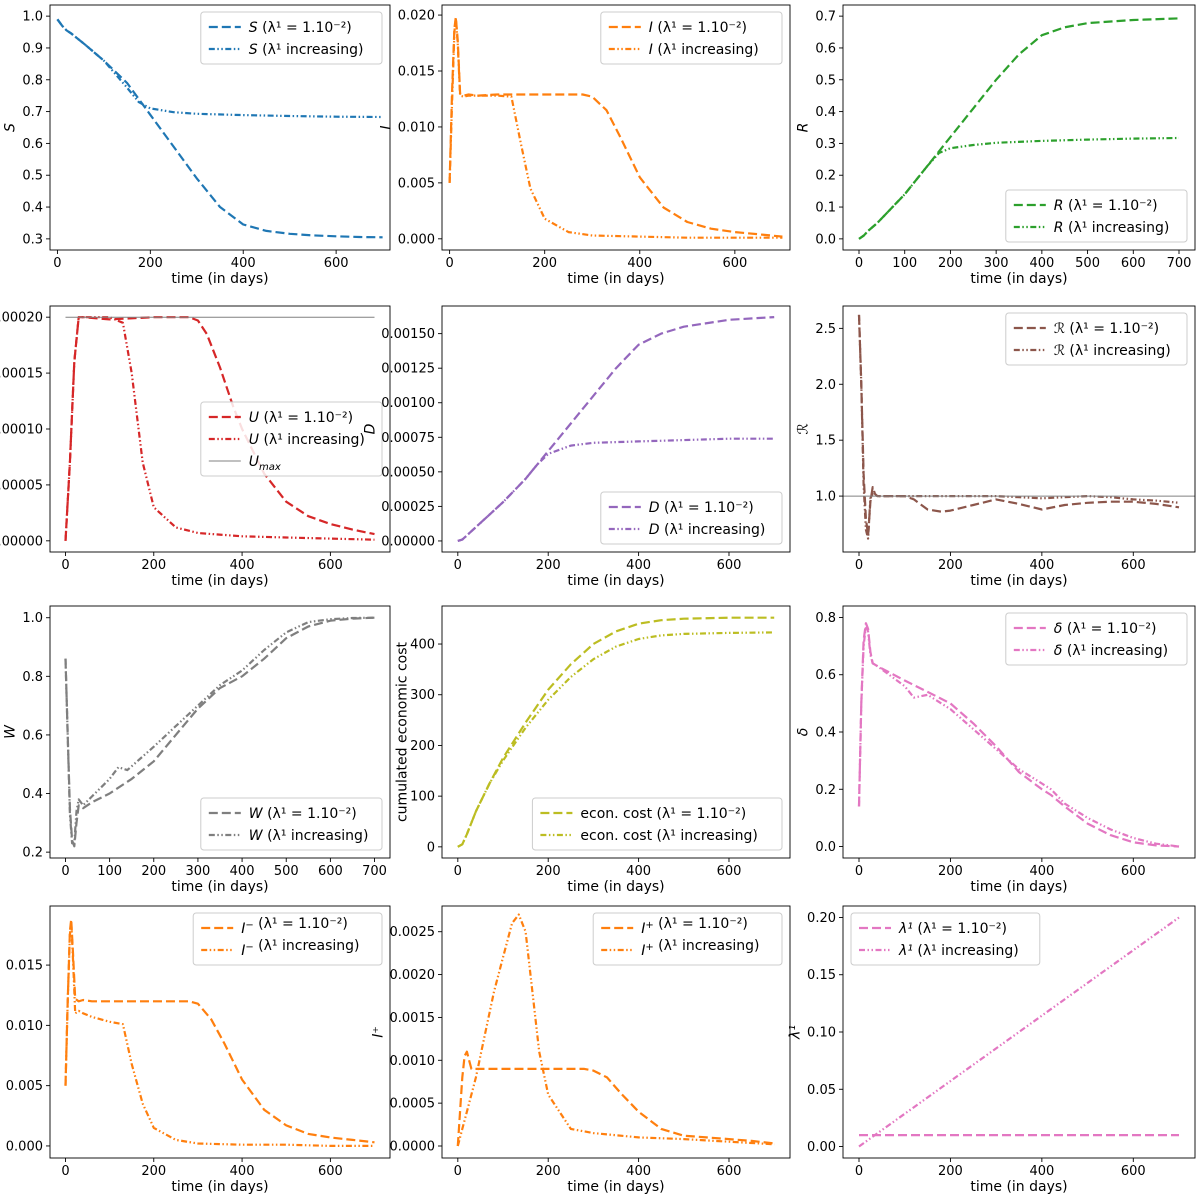 This screenshot has height=1195, width=1200. What do you see at coordinates (1112, 228) in the screenshot?
I see `legend-label-R: R (λ¹ increasing)` at bounding box center [1112, 228].